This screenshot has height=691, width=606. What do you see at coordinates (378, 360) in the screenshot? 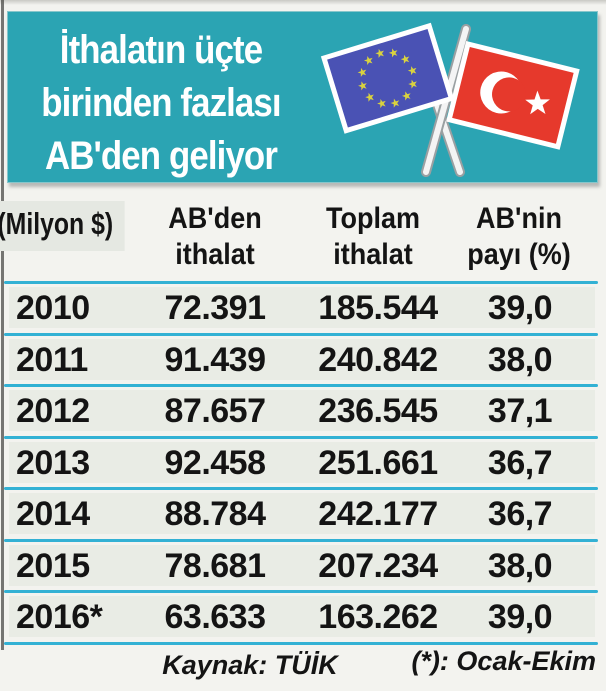
I see `toplam-ithalat-cell: 240.842` at bounding box center [378, 360].